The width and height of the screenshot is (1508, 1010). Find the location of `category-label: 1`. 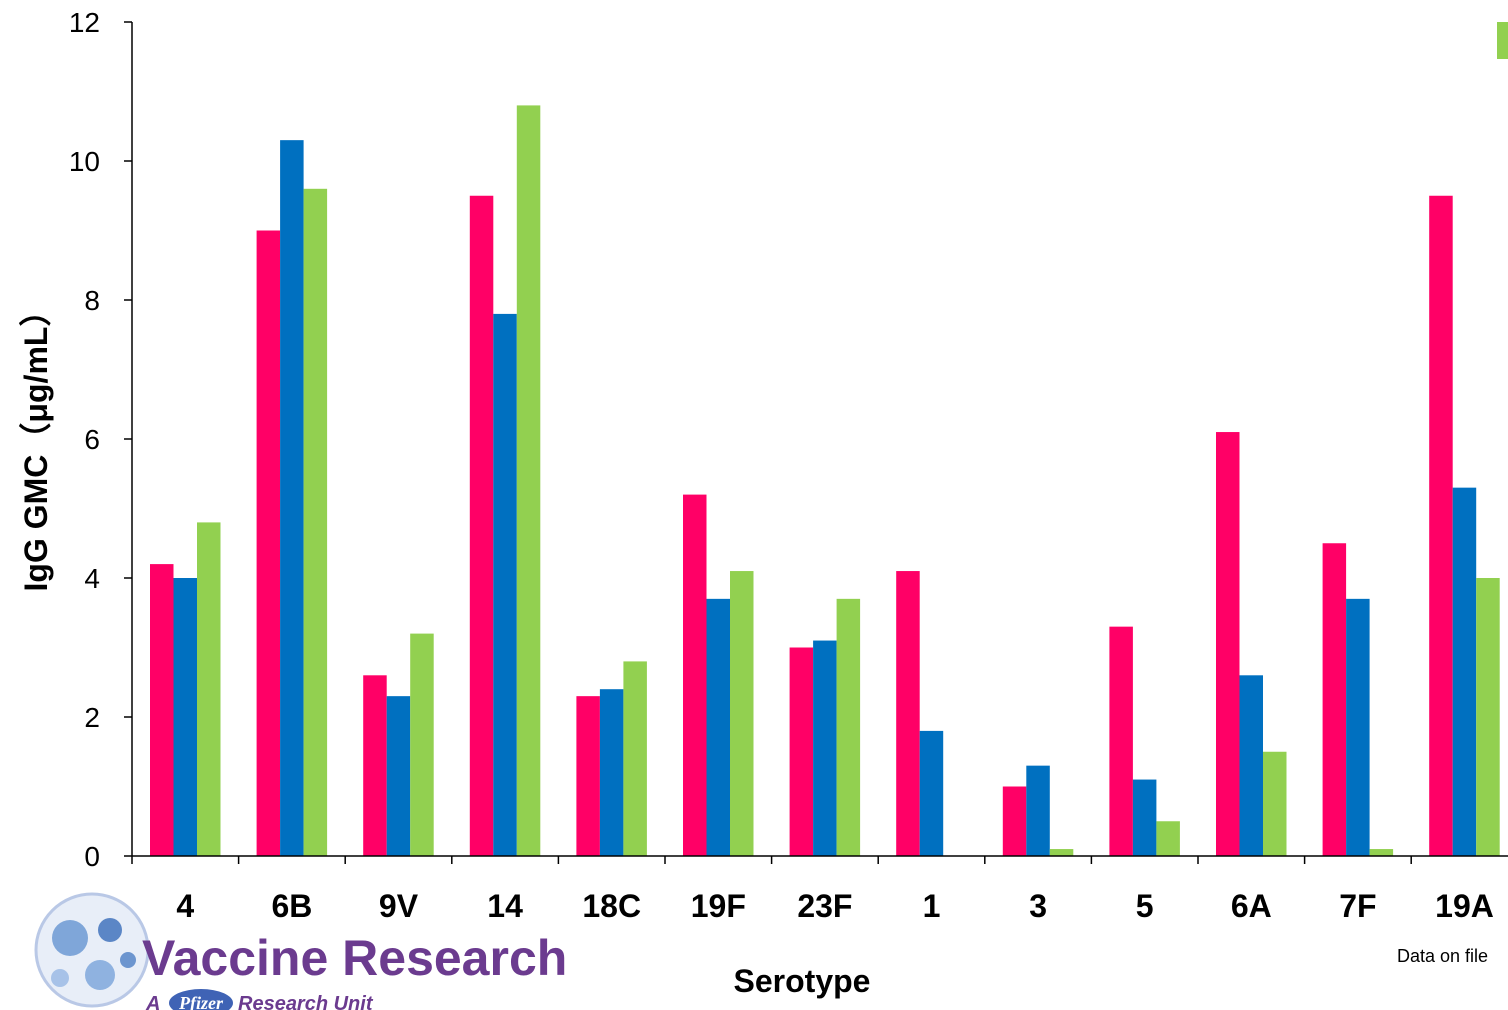

category-label: 1 is located at coordinates (932, 906).